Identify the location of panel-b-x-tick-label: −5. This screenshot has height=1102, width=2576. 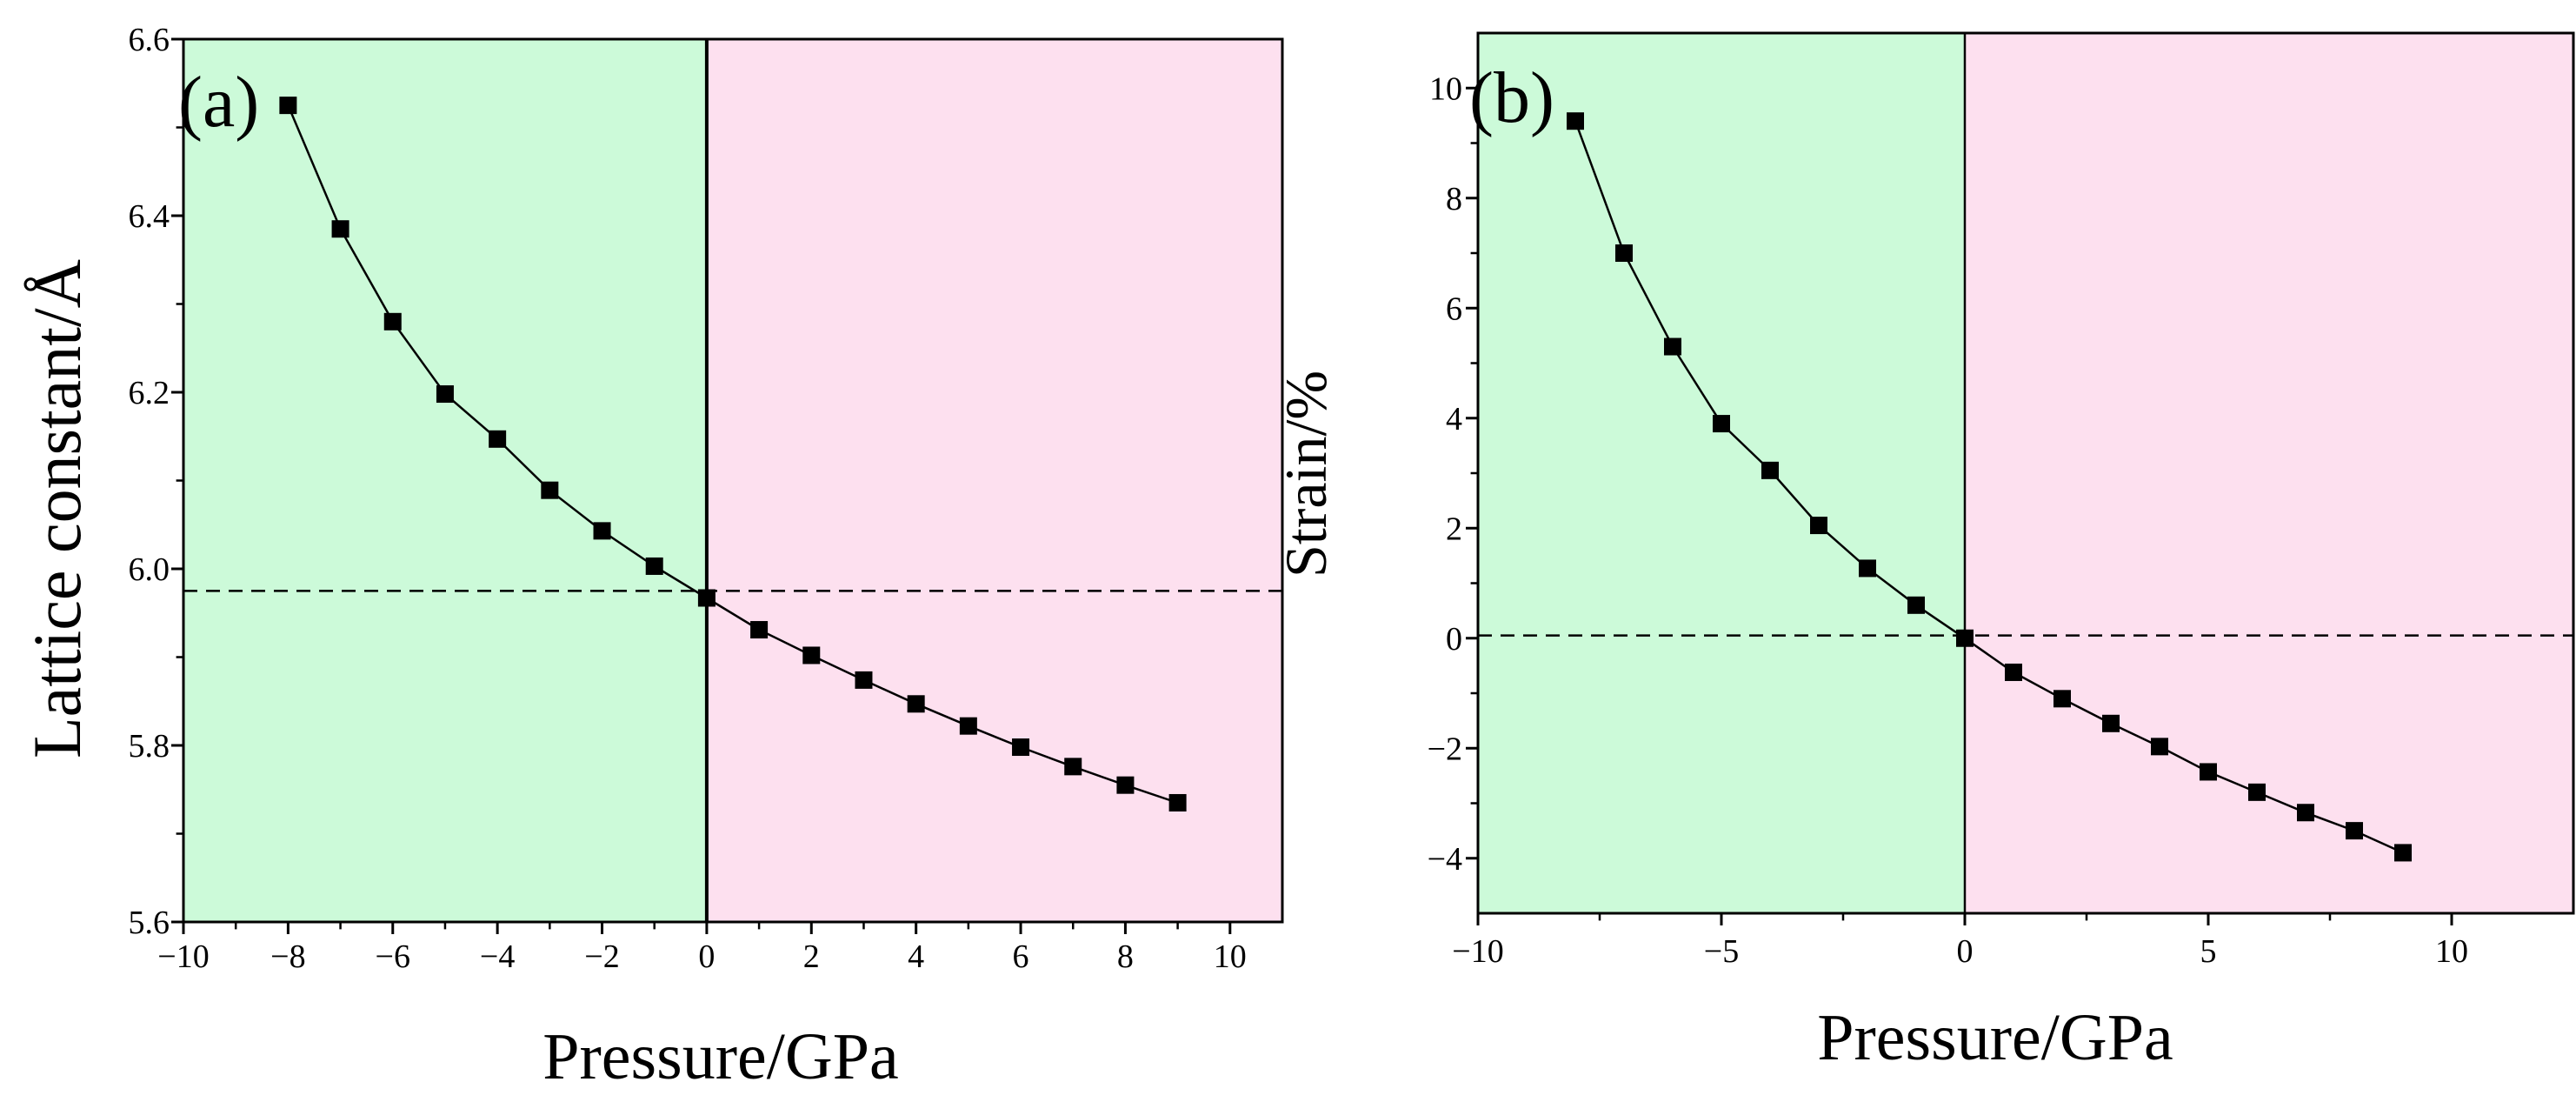
(1721, 951).